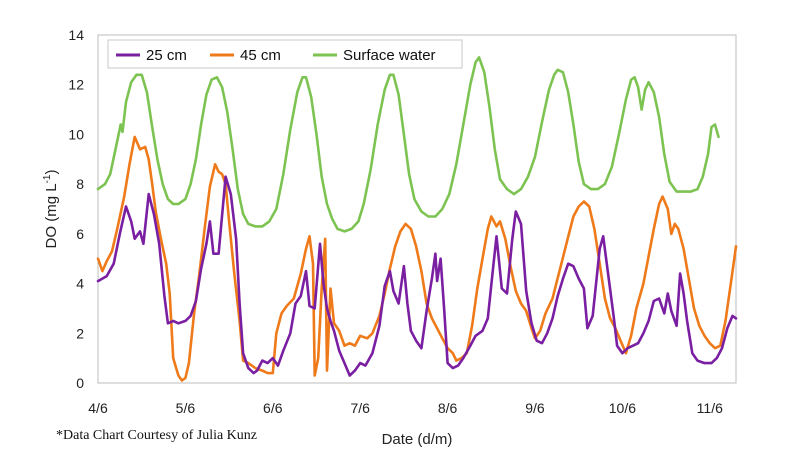  What do you see at coordinates (80, 333) in the screenshot?
I see `y-tick-label: 2` at bounding box center [80, 333].